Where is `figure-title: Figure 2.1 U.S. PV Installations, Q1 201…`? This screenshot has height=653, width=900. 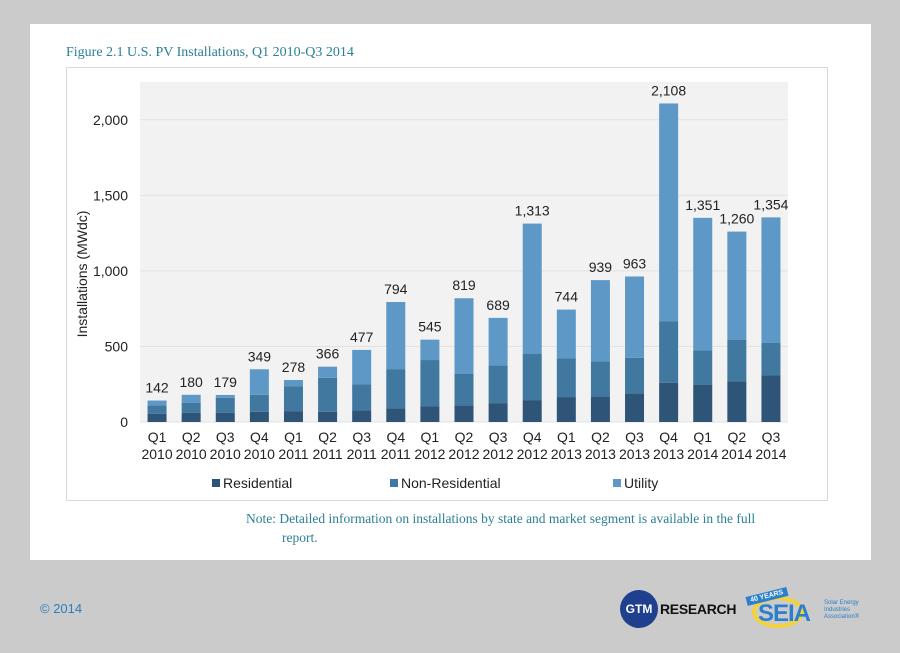
figure-title: Figure 2.1 U.S. PV Installations, Q1 201… is located at coordinates (210, 52).